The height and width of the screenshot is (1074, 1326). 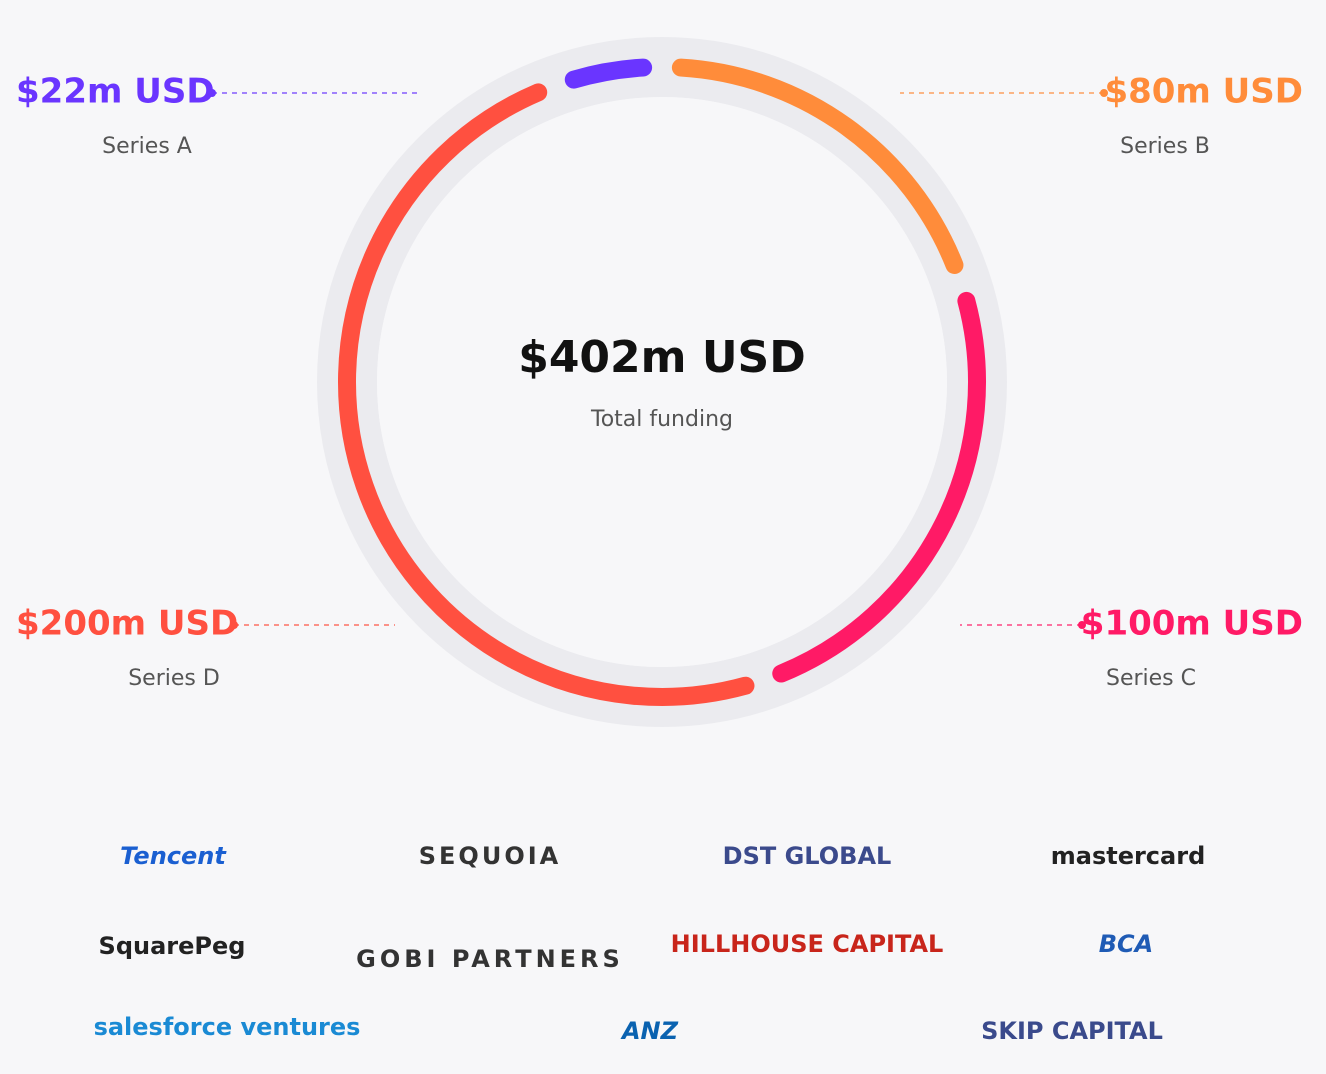 What do you see at coordinates (1072, 1031) in the screenshot?
I see `investor-logo: SKIP CAPITAL` at bounding box center [1072, 1031].